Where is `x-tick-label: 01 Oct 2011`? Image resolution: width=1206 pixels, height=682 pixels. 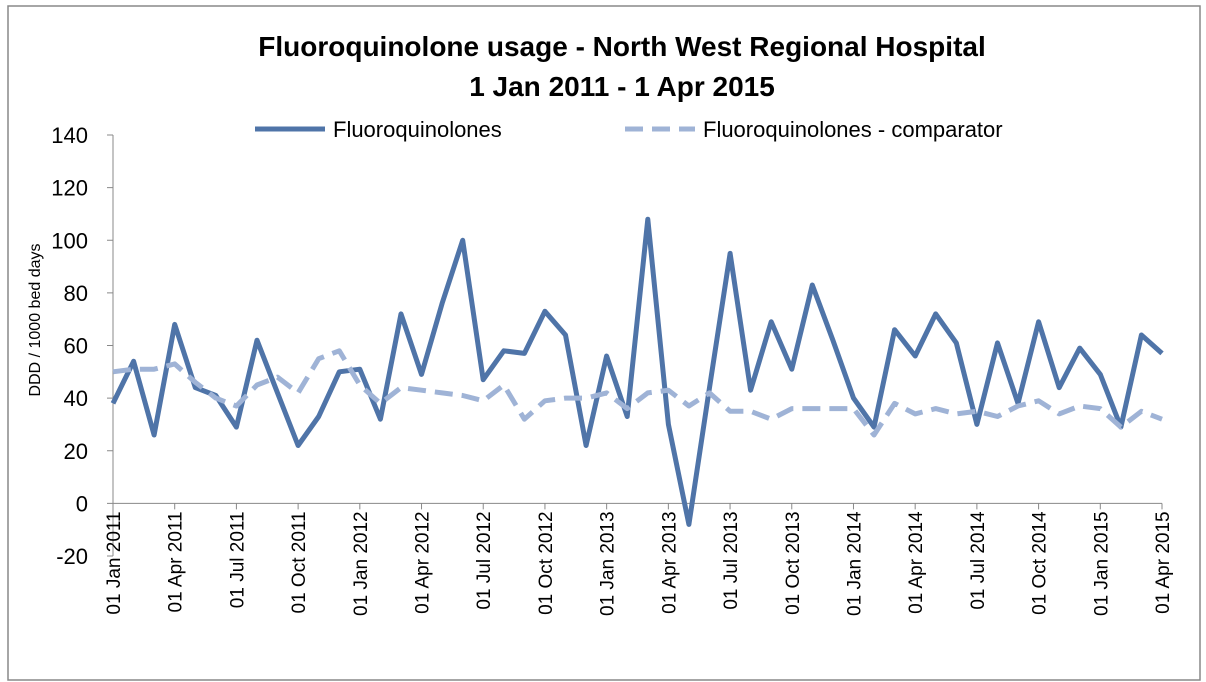
x-tick-label: 01 Oct 2011 is located at coordinates (299, 562).